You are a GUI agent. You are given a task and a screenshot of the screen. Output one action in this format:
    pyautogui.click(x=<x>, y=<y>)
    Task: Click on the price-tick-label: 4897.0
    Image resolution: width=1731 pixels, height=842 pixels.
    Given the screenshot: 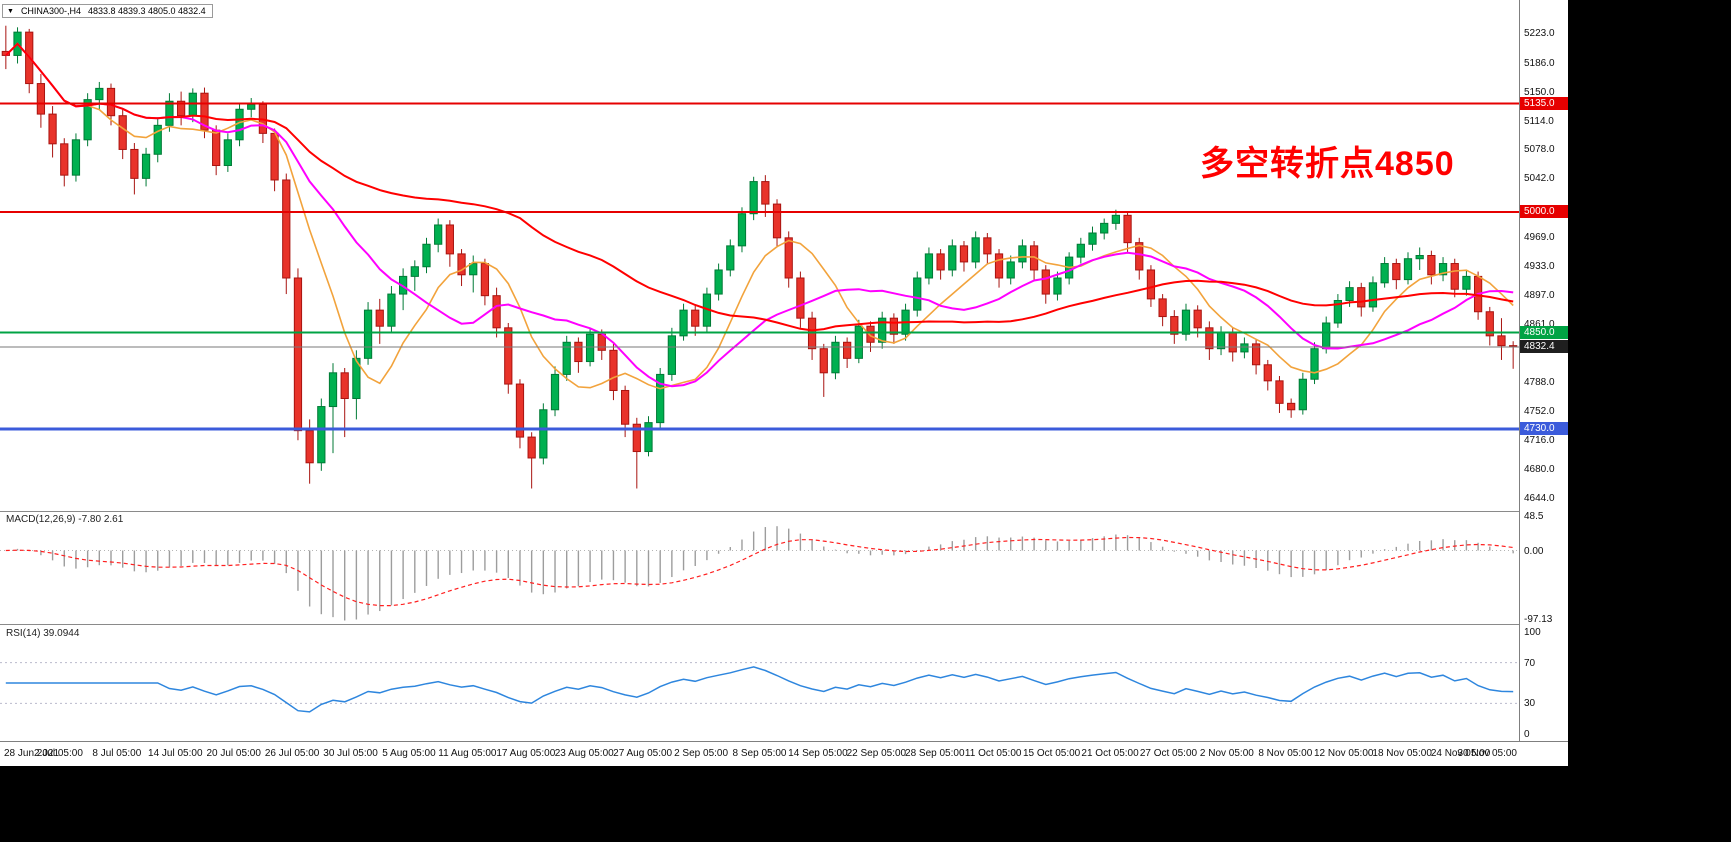 What is the action you would take?
    pyautogui.click(x=1539, y=295)
    